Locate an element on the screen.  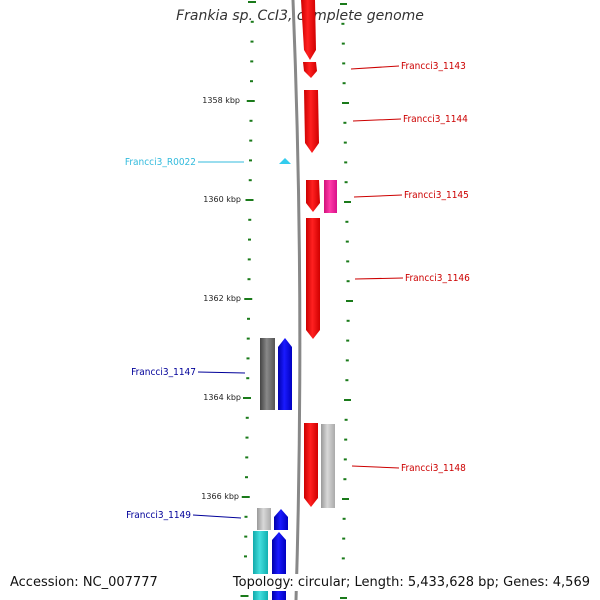
gene-francci3-1149-gray-block is located at coordinates (264, 519).